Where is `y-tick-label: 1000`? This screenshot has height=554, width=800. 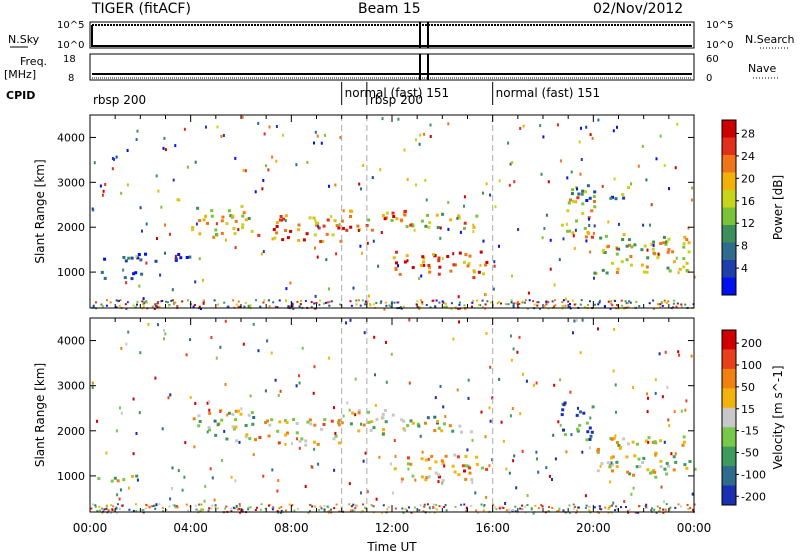 y-tick-label: 1000 is located at coordinates (71, 476).